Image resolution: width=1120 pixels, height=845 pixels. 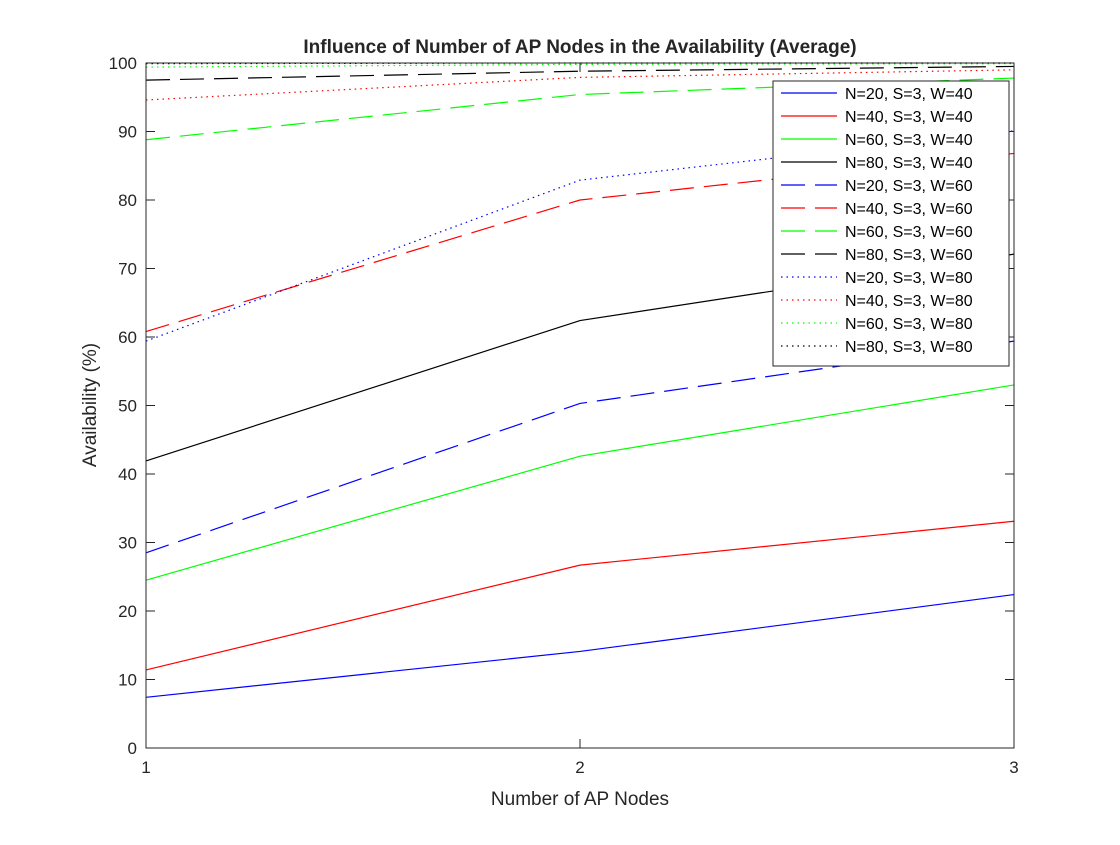 I want to click on legend-label-7: N=60, S=3, W=60, so click(x=909, y=232).